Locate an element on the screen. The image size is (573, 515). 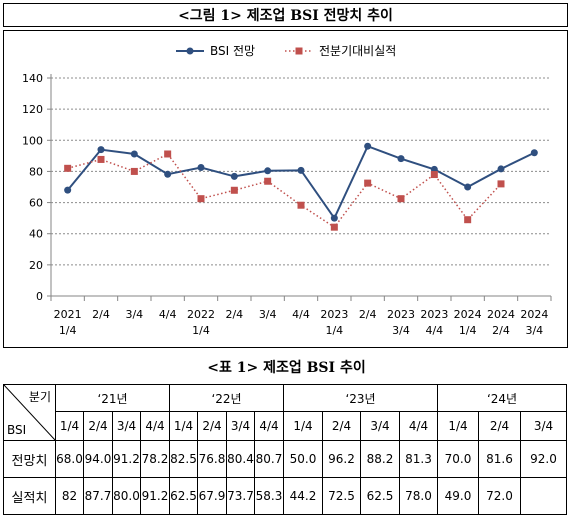
y-tick-label: 20 is located at coordinates (36, 265).